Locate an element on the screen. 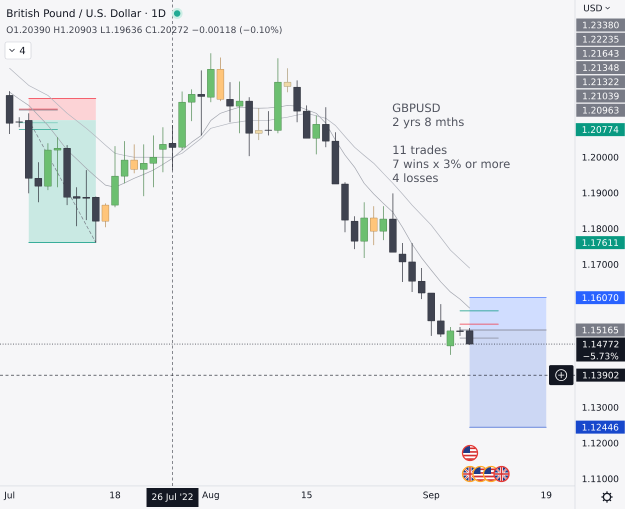 Image resolution: width=625 pixels, height=509 pixels. text: O1.20390 H1.20903 L1.19636 C1.20272 −0.00118 (−0.10%) is located at coordinates (144, 30).